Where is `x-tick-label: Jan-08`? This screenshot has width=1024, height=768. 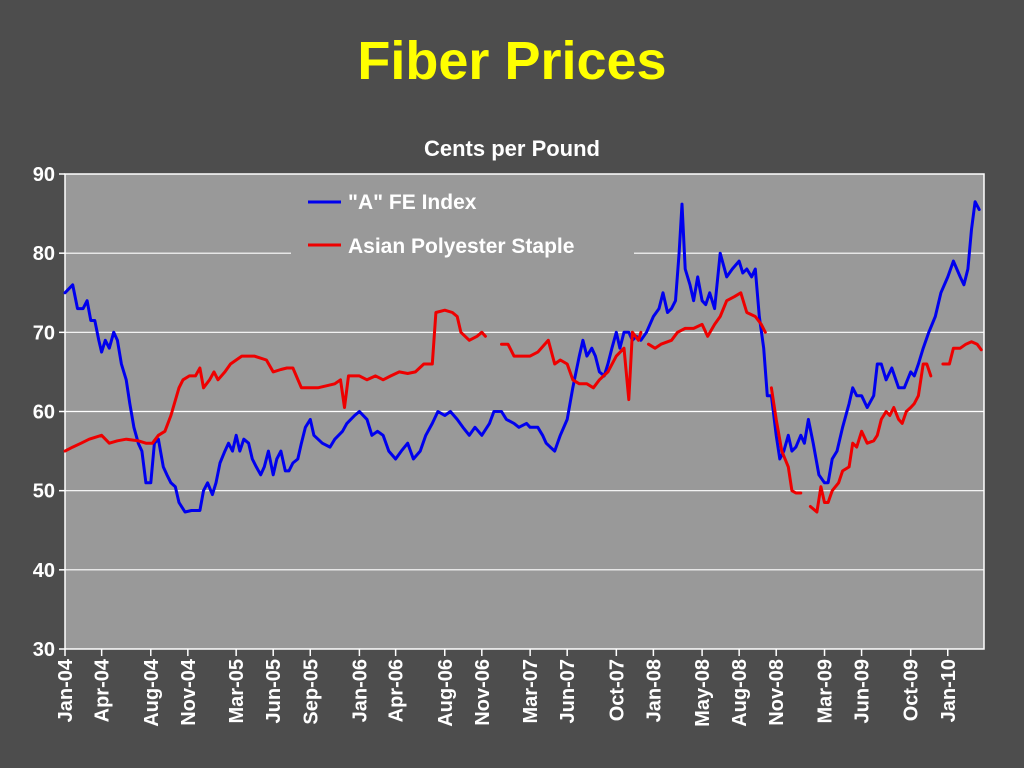 x-tick-label: Jan-08 is located at coordinates (654, 690).